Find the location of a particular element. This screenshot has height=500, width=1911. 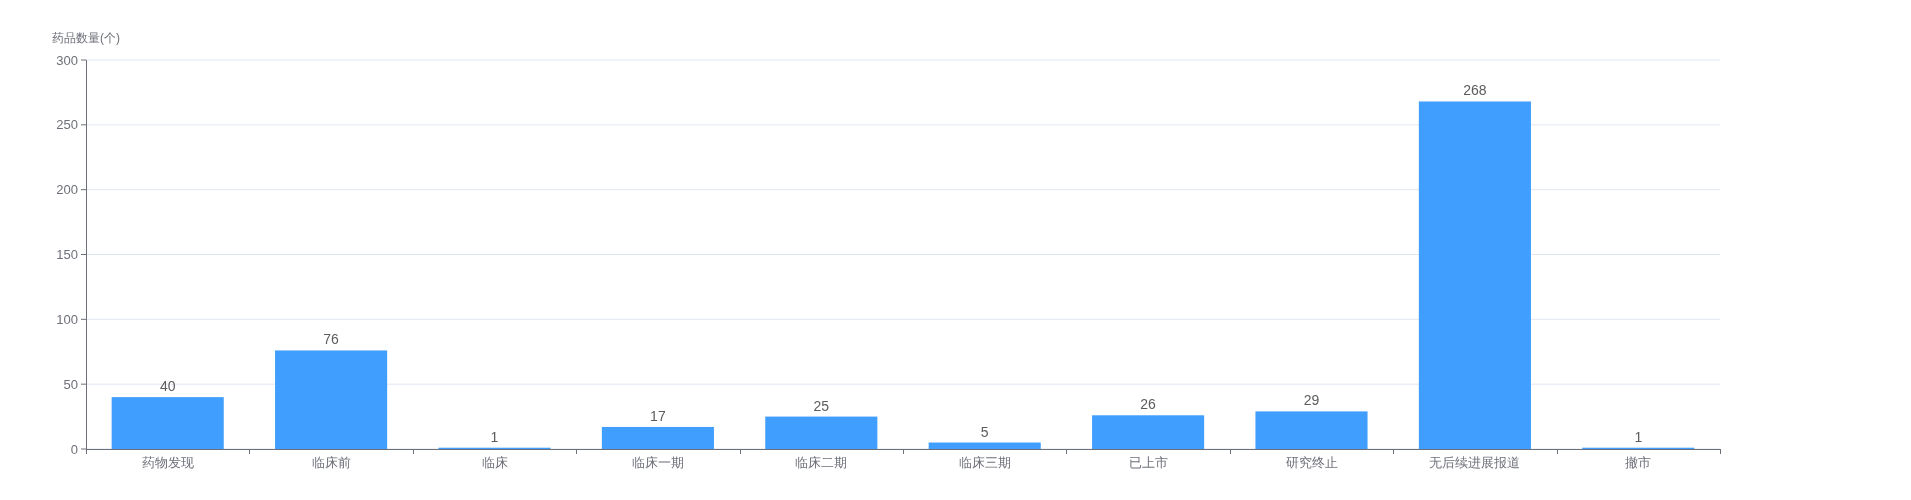

x-tick-label: 撤市 is located at coordinates (1638, 462).